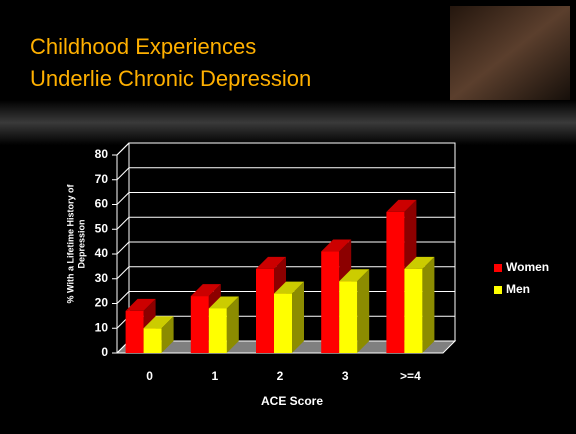 This screenshot has width=576, height=434. Describe the element at coordinates (102, 228) in the screenshot. I see `y-tick-label: 50` at that location.